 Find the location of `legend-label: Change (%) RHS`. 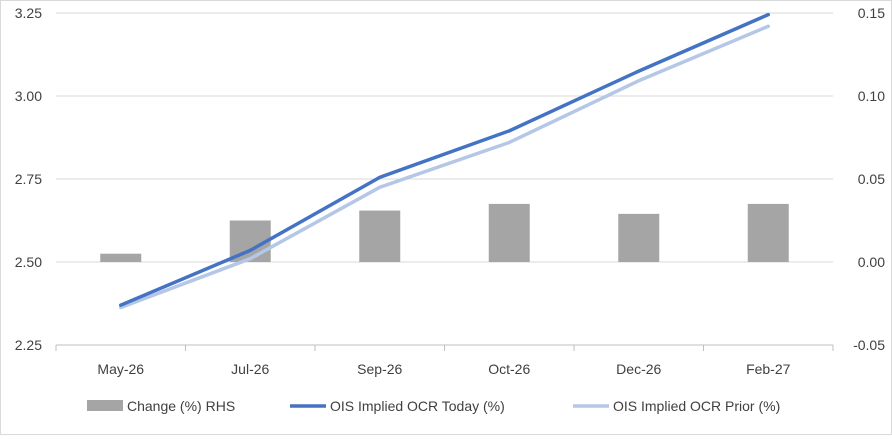

legend-label: Change (%) RHS is located at coordinates (181, 406).